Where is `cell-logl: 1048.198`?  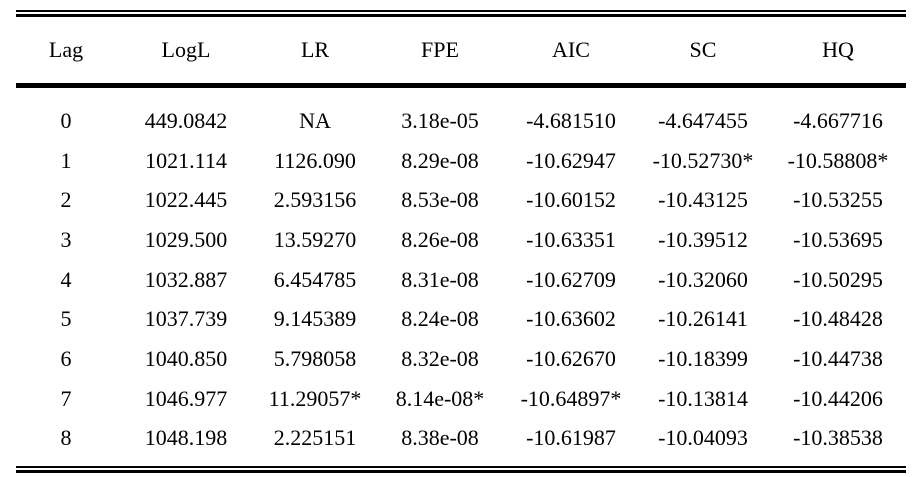
cell-logl: 1048.198 is located at coordinates (186, 438).